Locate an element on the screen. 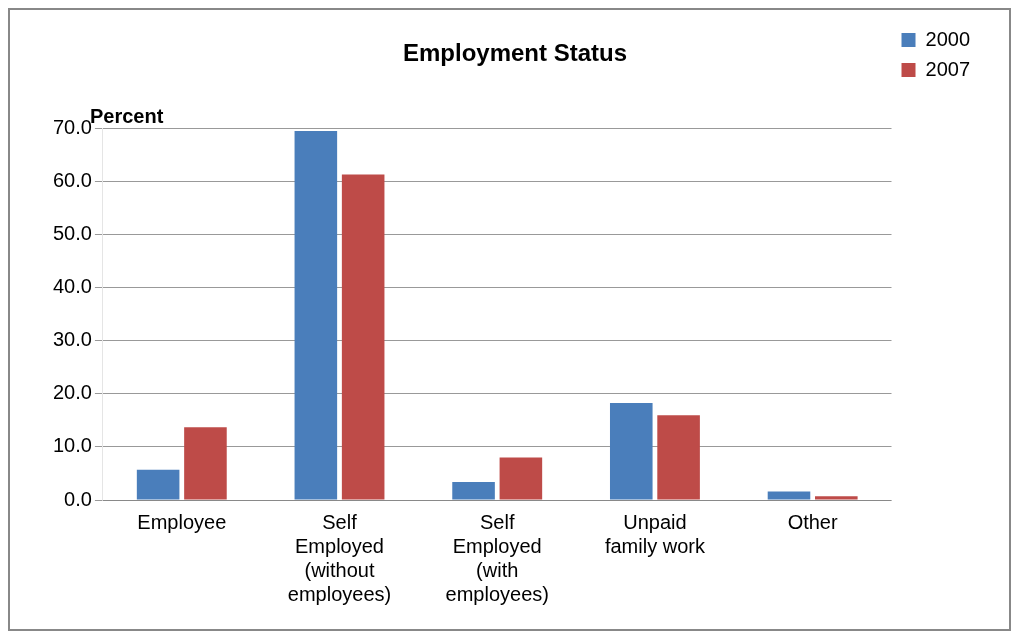 This screenshot has width=1023, height=639. x-tick-label: Employee is located at coordinates (182, 521).